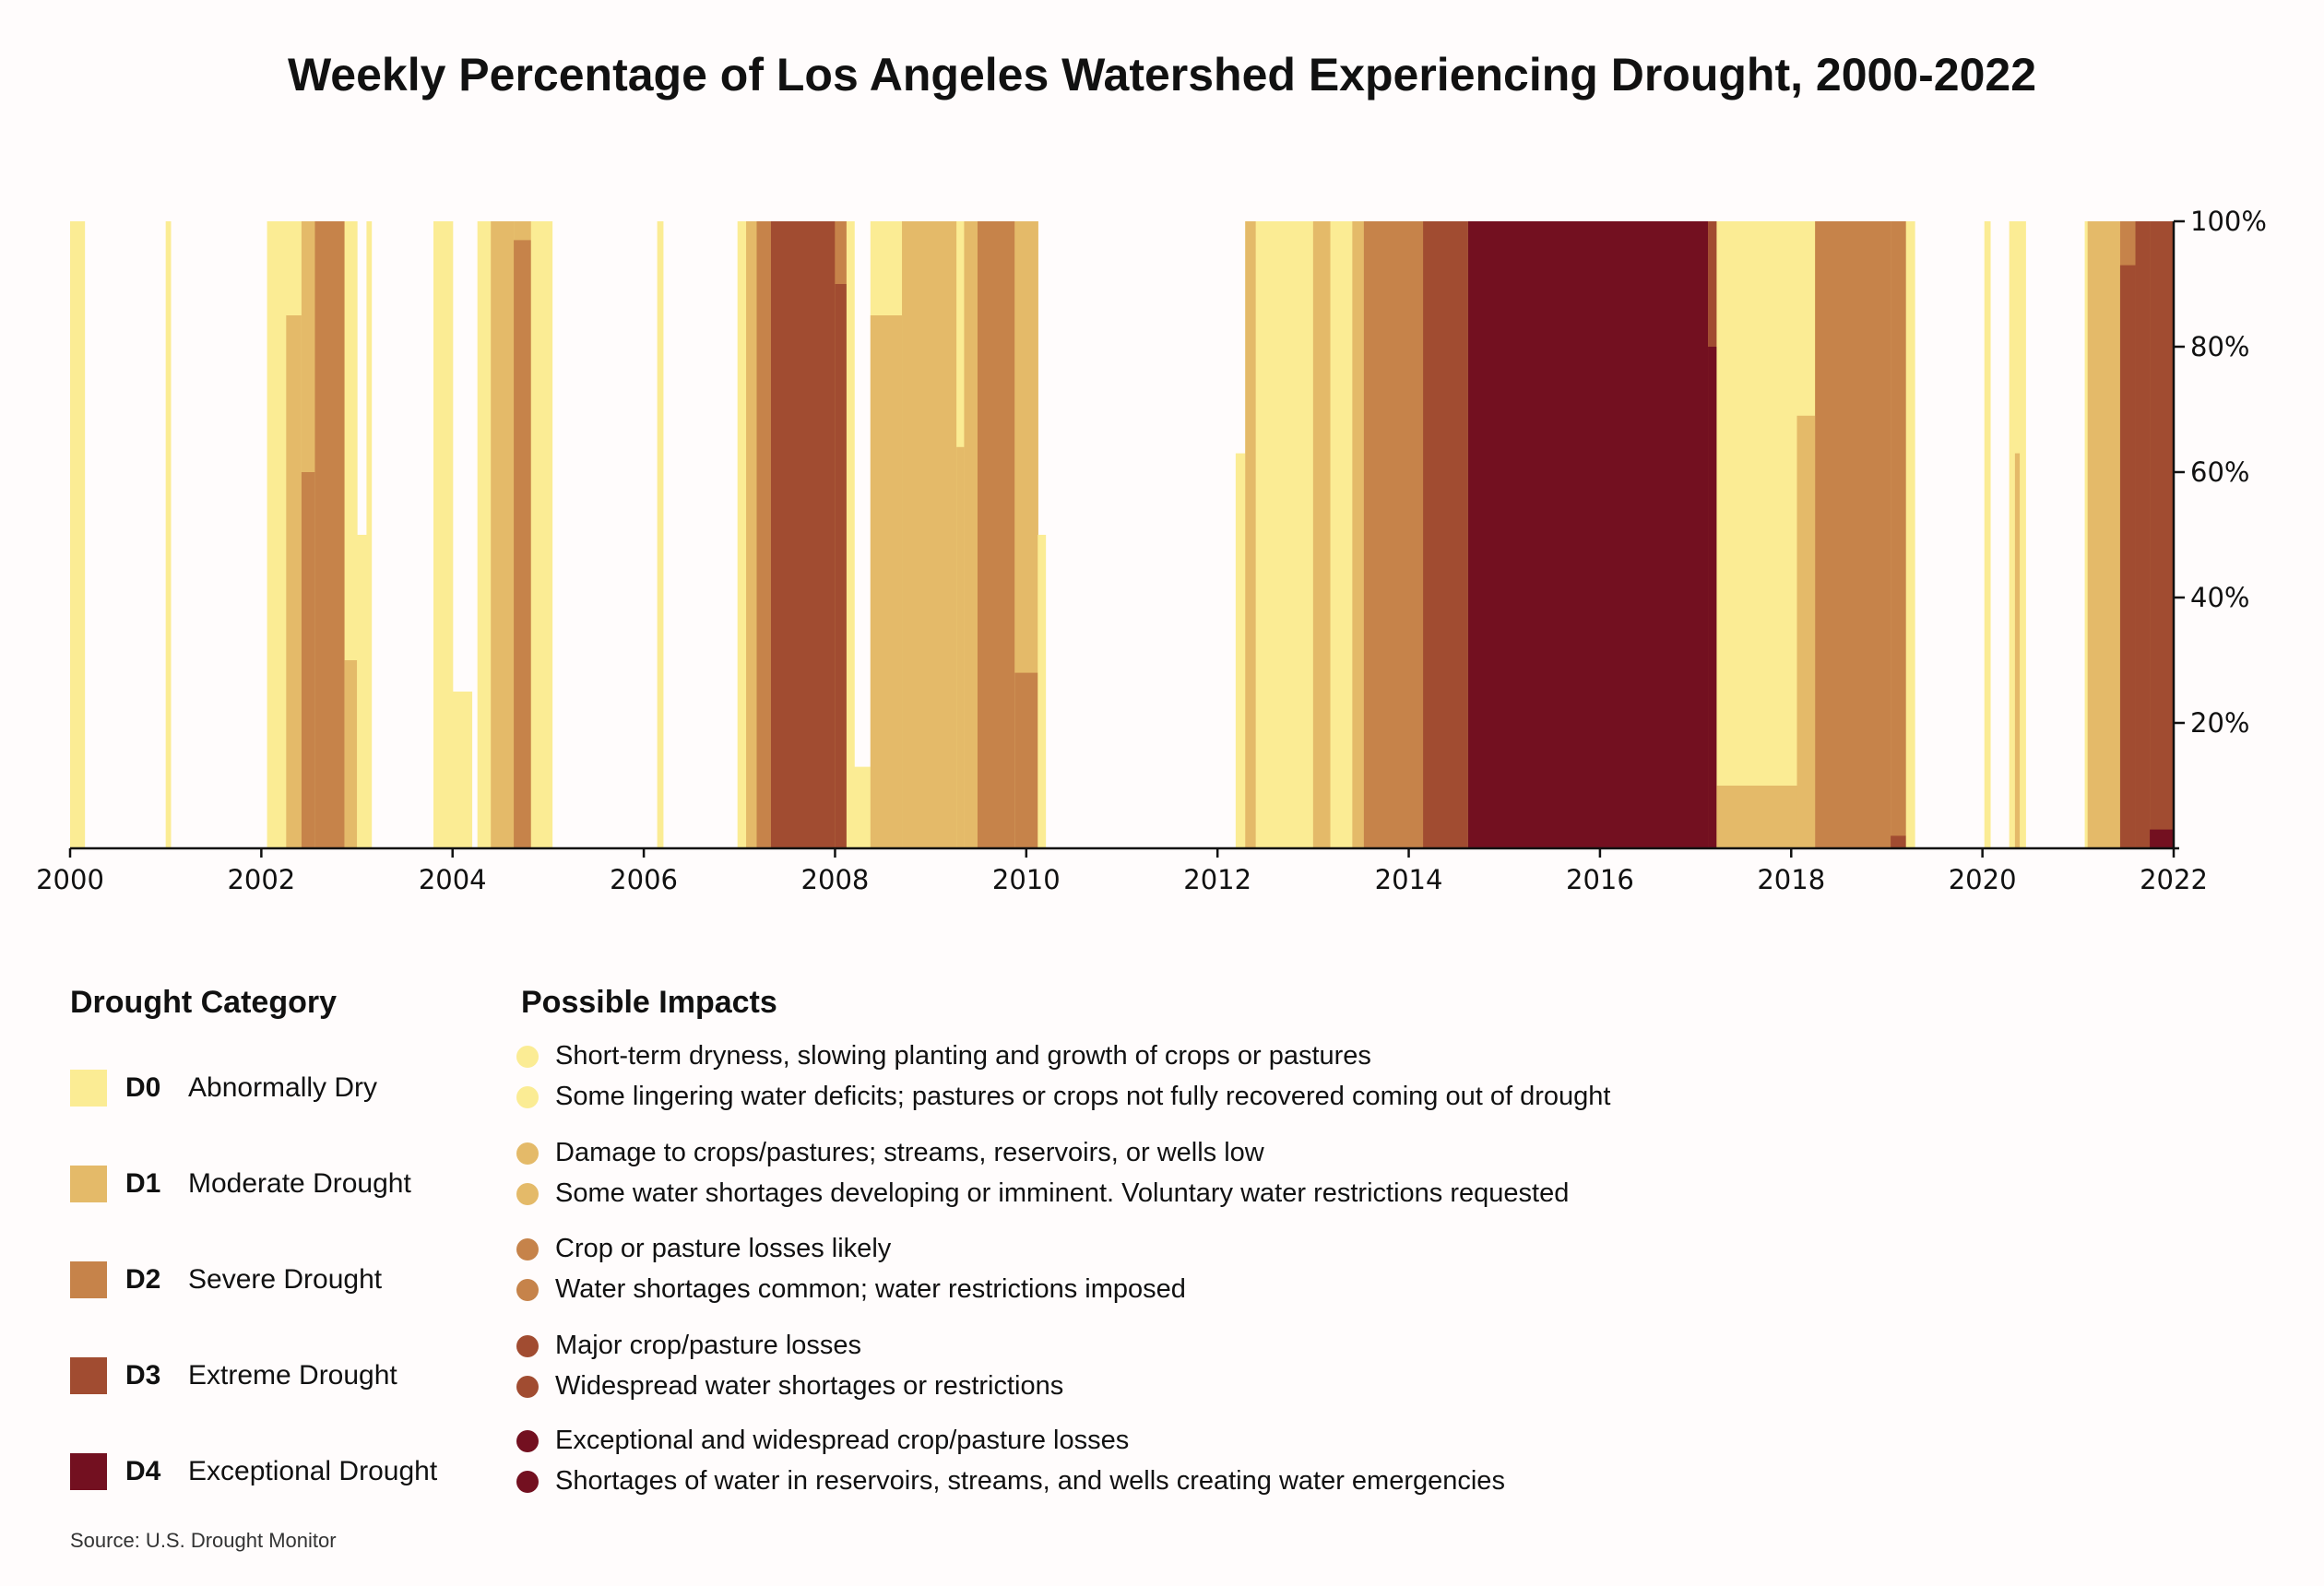  What do you see at coordinates (70, 879) in the screenshot?
I see `x-tick-label: 2000` at bounding box center [70, 879].